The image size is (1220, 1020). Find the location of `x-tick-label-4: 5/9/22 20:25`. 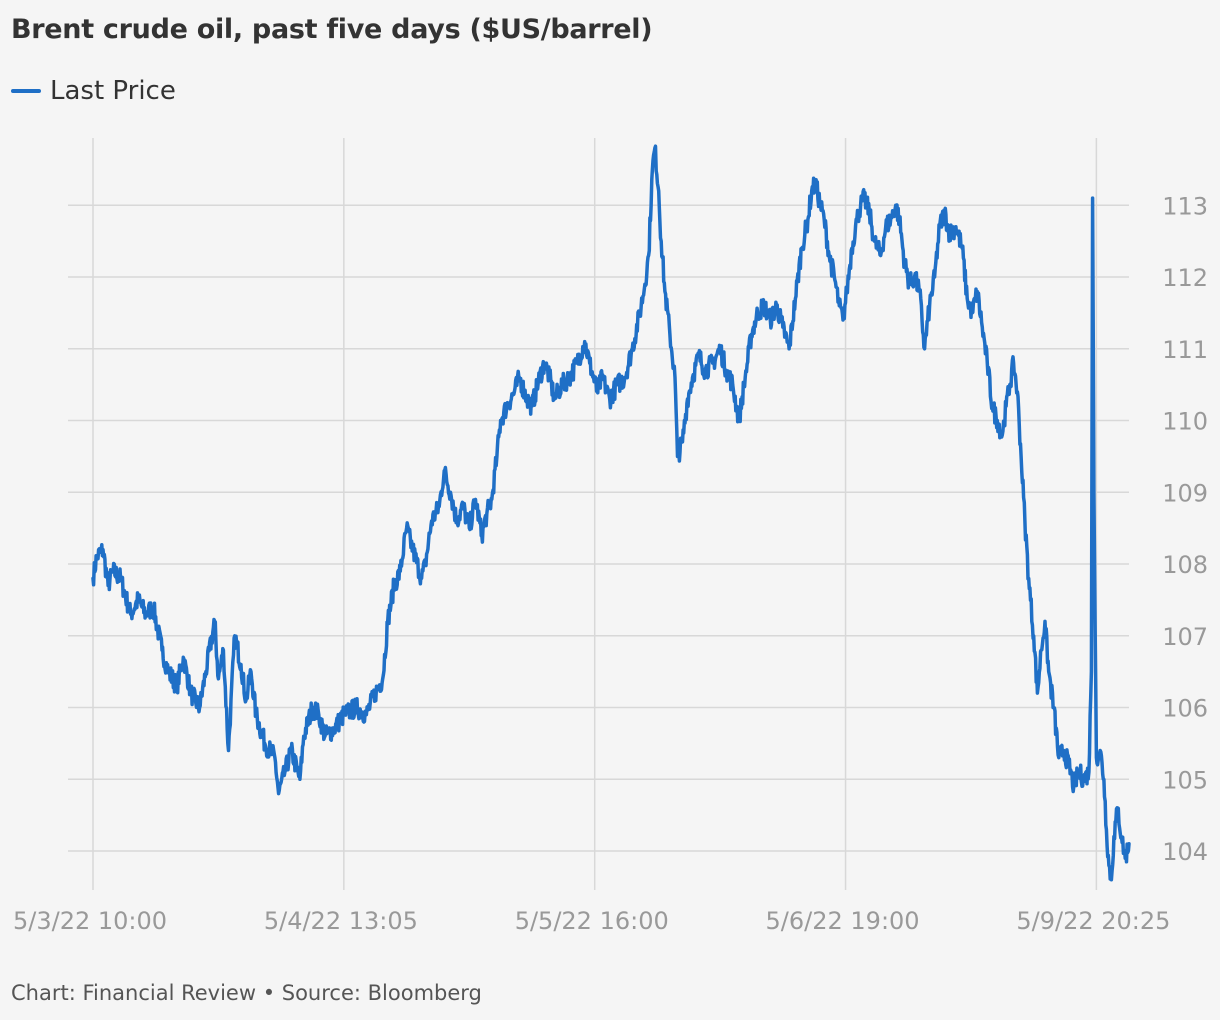

x-tick-label-4: 5/9/22 20:25 is located at coordinates (1093, 921).